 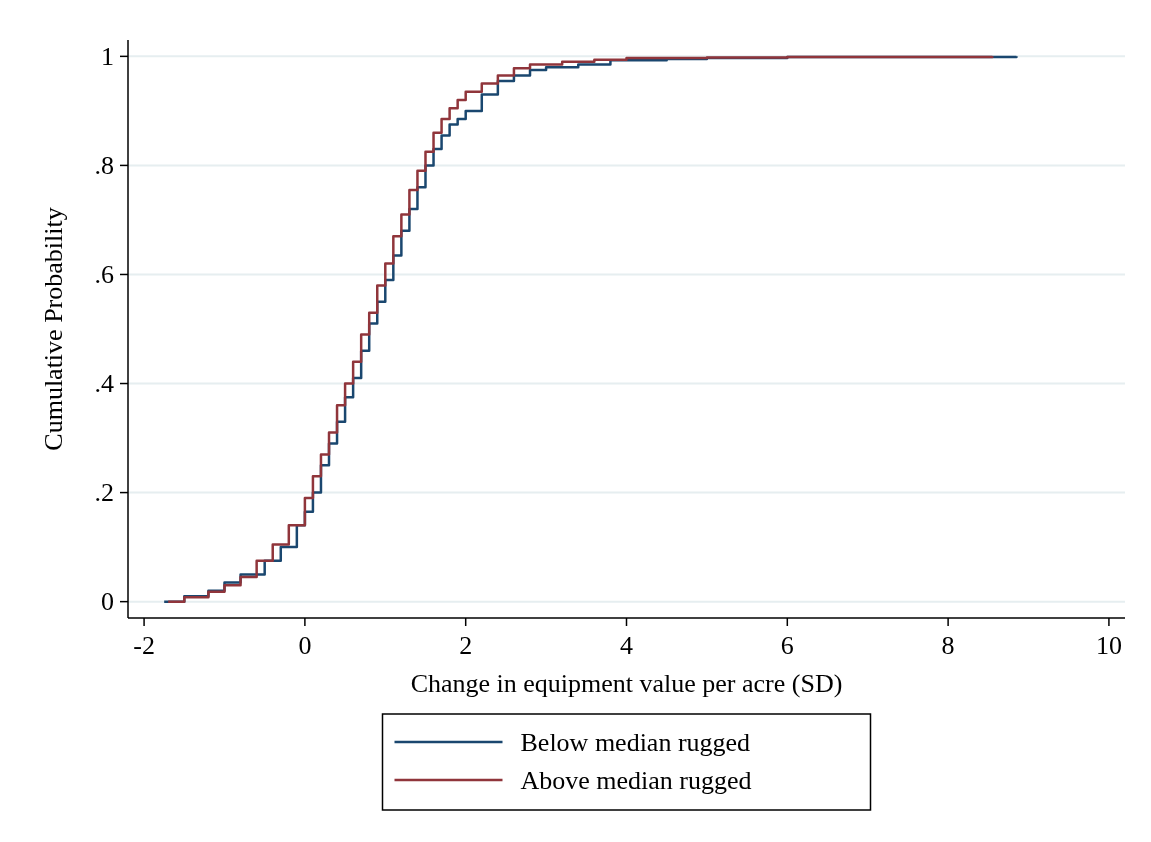 I want to click on x-tick-label: -2, so click(x=144, y=645).